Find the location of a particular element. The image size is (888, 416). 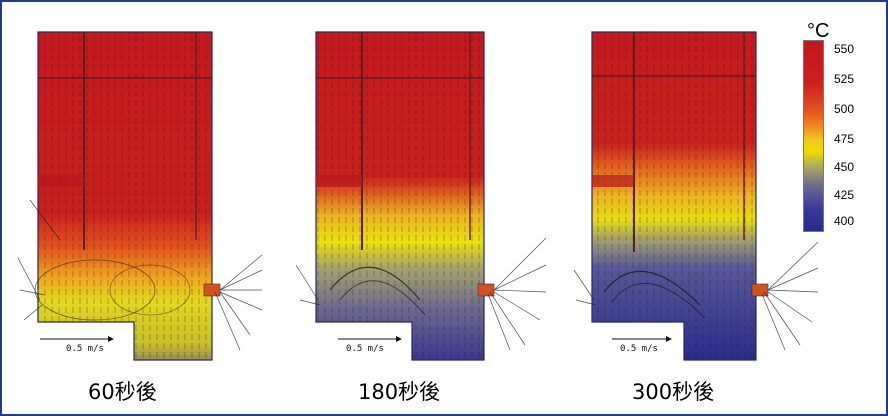

colorbar-tick: 550 is located at coordinates (844, 49).